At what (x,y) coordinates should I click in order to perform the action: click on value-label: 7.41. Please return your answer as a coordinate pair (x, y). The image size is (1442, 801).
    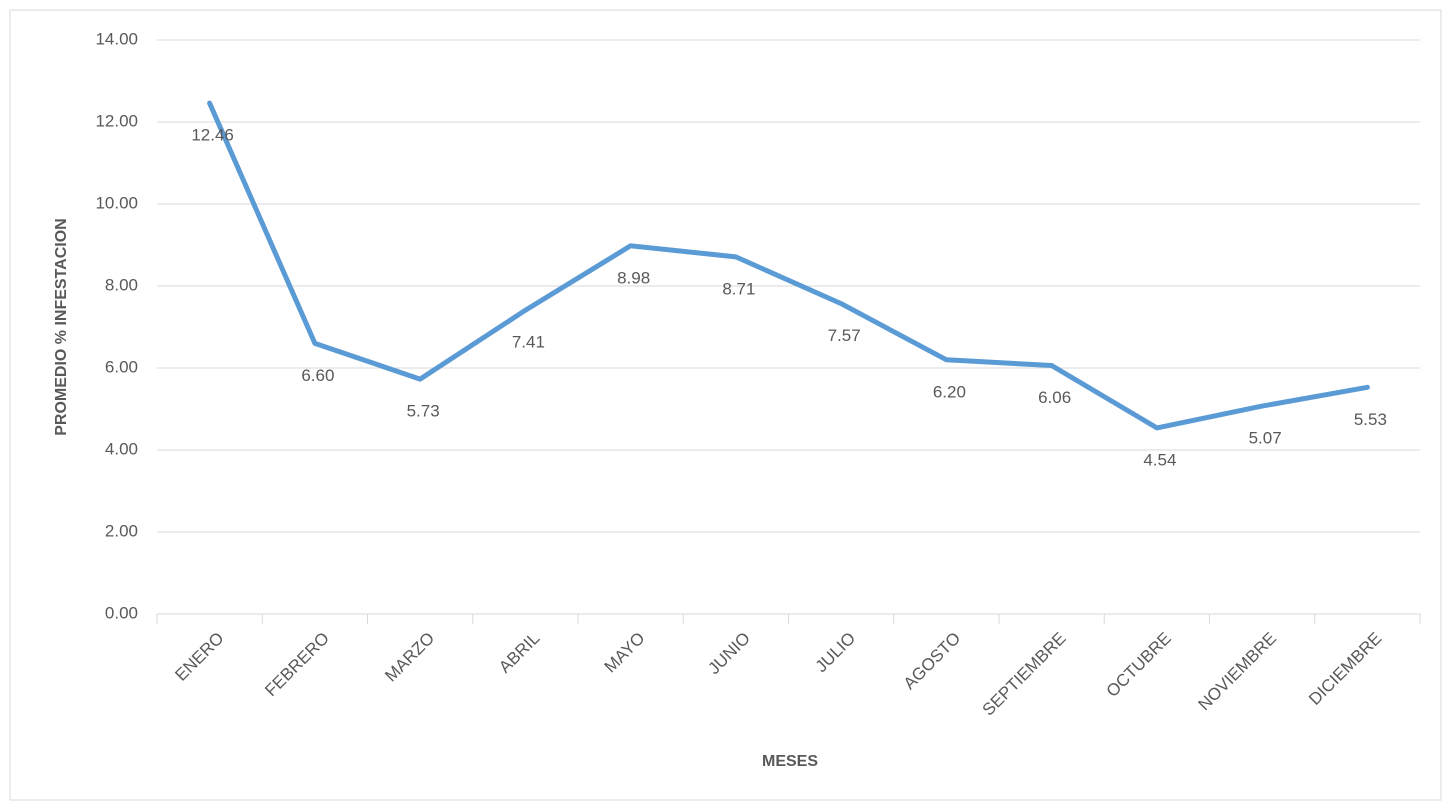
    Looking at the image, I should click on (528, 342).